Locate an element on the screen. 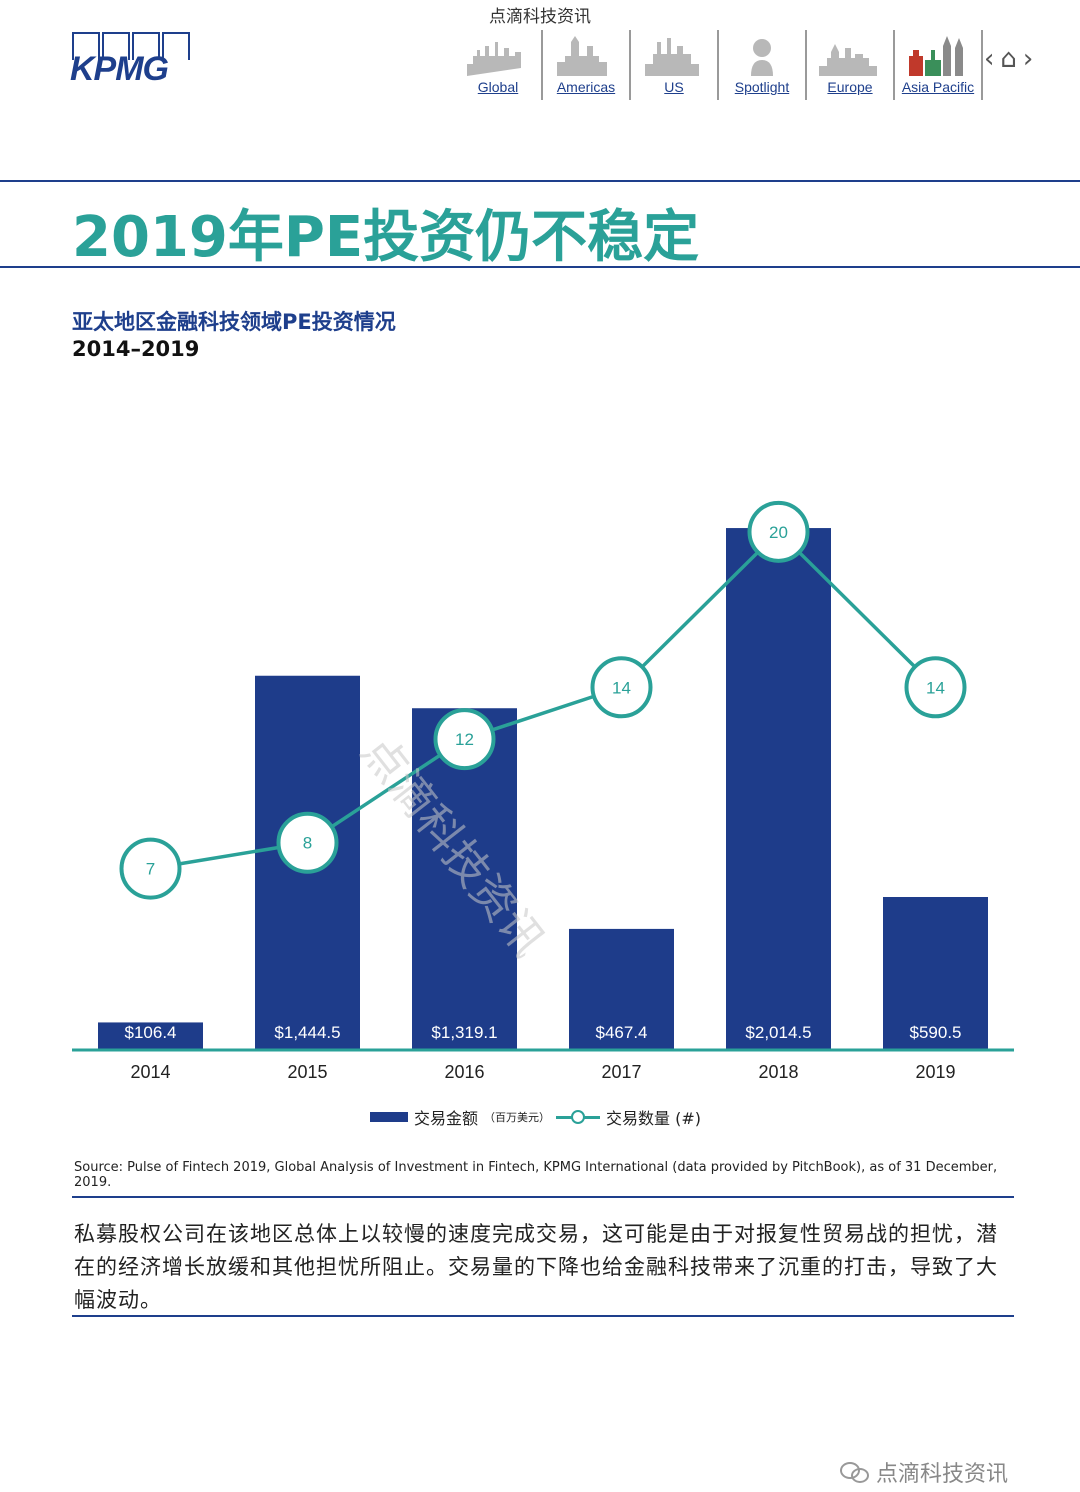 The image size is (1080, 1492). bar-label-2015: $1,444.5 is located at coordinates (307, 1032).